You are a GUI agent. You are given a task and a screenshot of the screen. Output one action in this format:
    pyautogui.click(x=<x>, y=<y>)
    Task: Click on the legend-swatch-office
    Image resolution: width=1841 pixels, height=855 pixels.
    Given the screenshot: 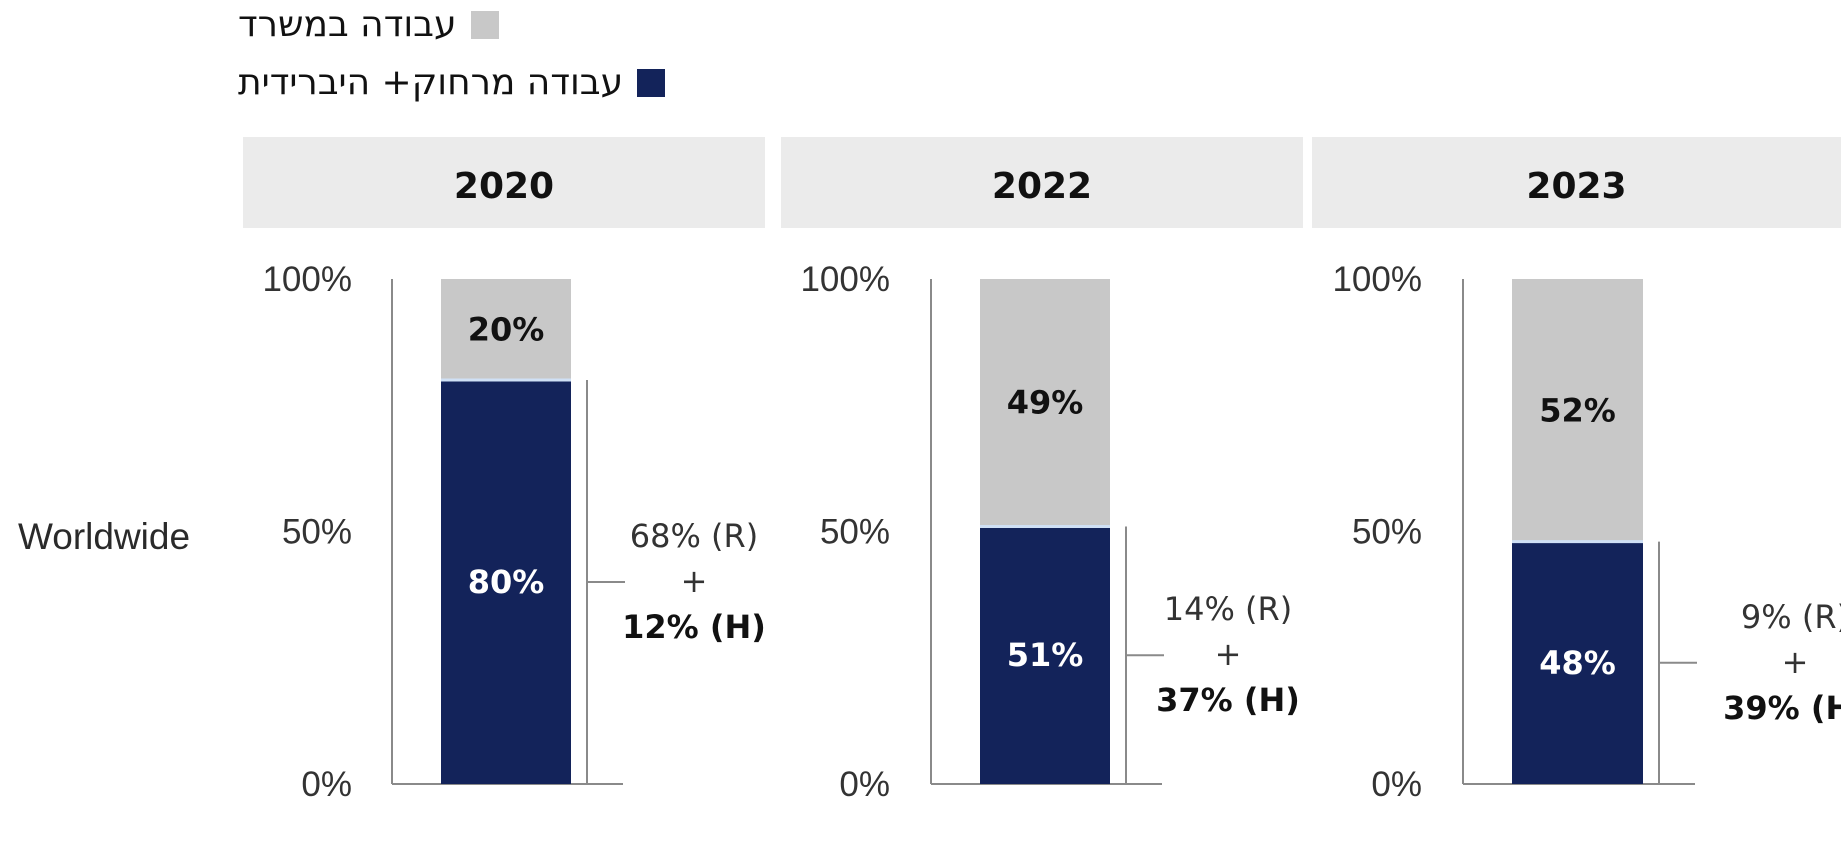 What is the action you would take?
    pyautogui.click(x=484, y=24)
    